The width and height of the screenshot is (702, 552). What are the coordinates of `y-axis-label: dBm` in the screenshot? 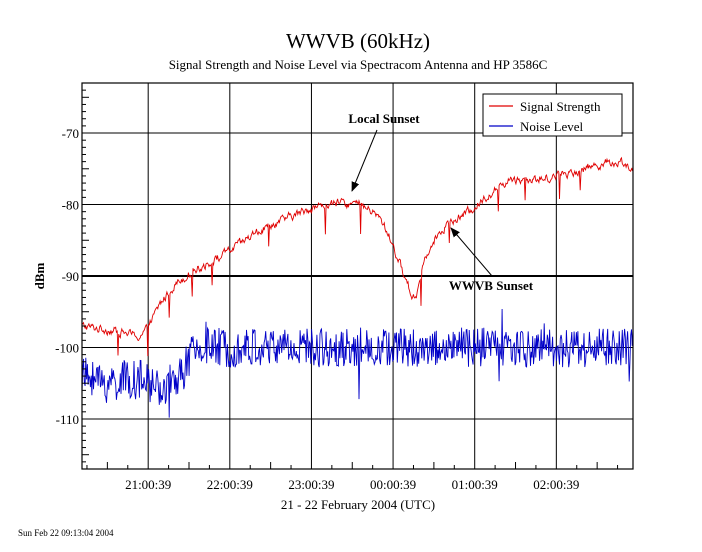 It's located at (39, 275).